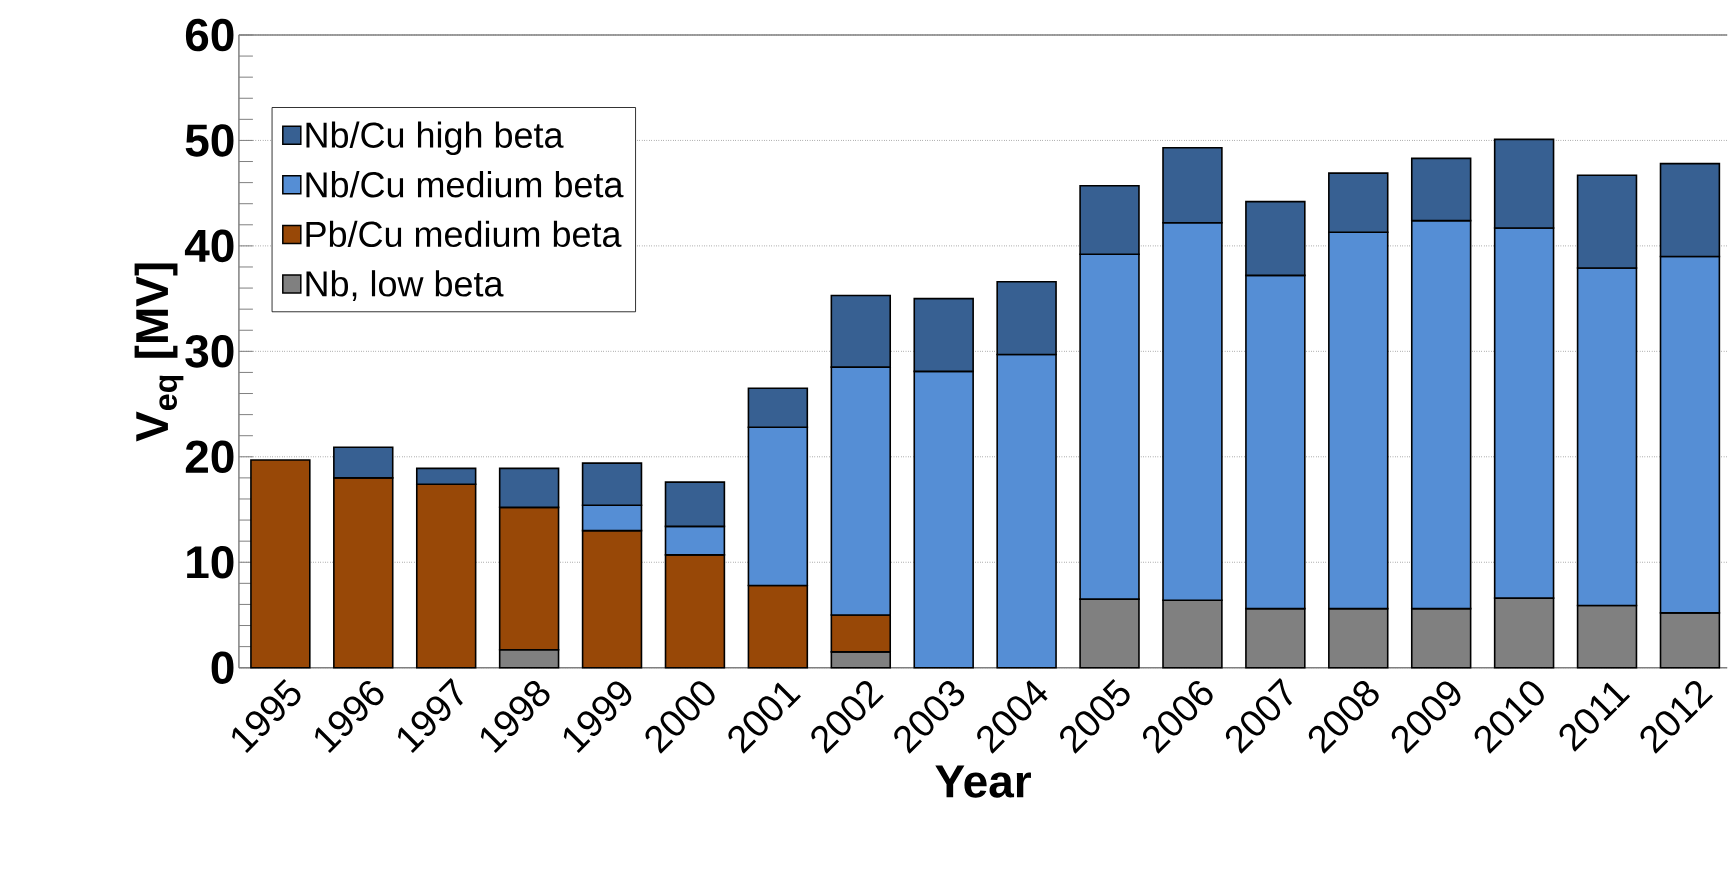  What do you see at coordinates (464, 234) in the screenshot?
I see `legend-label: Pb/Cu medium beta` at bounding box center [464, 234].